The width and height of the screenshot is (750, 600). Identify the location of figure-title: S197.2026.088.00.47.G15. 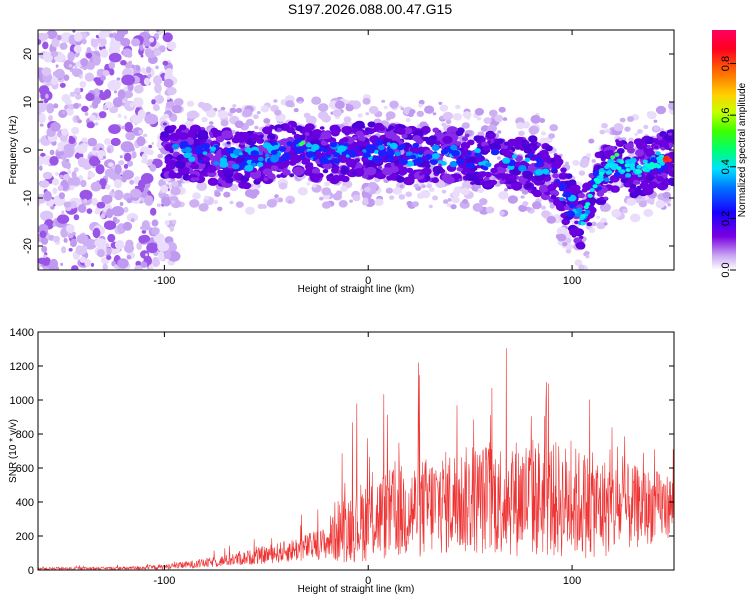
(370, 9).